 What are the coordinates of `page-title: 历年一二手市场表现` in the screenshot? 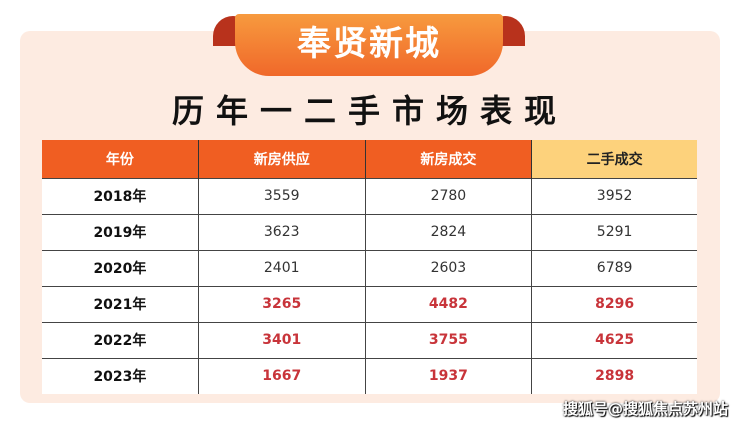 It's located at (369, 111).